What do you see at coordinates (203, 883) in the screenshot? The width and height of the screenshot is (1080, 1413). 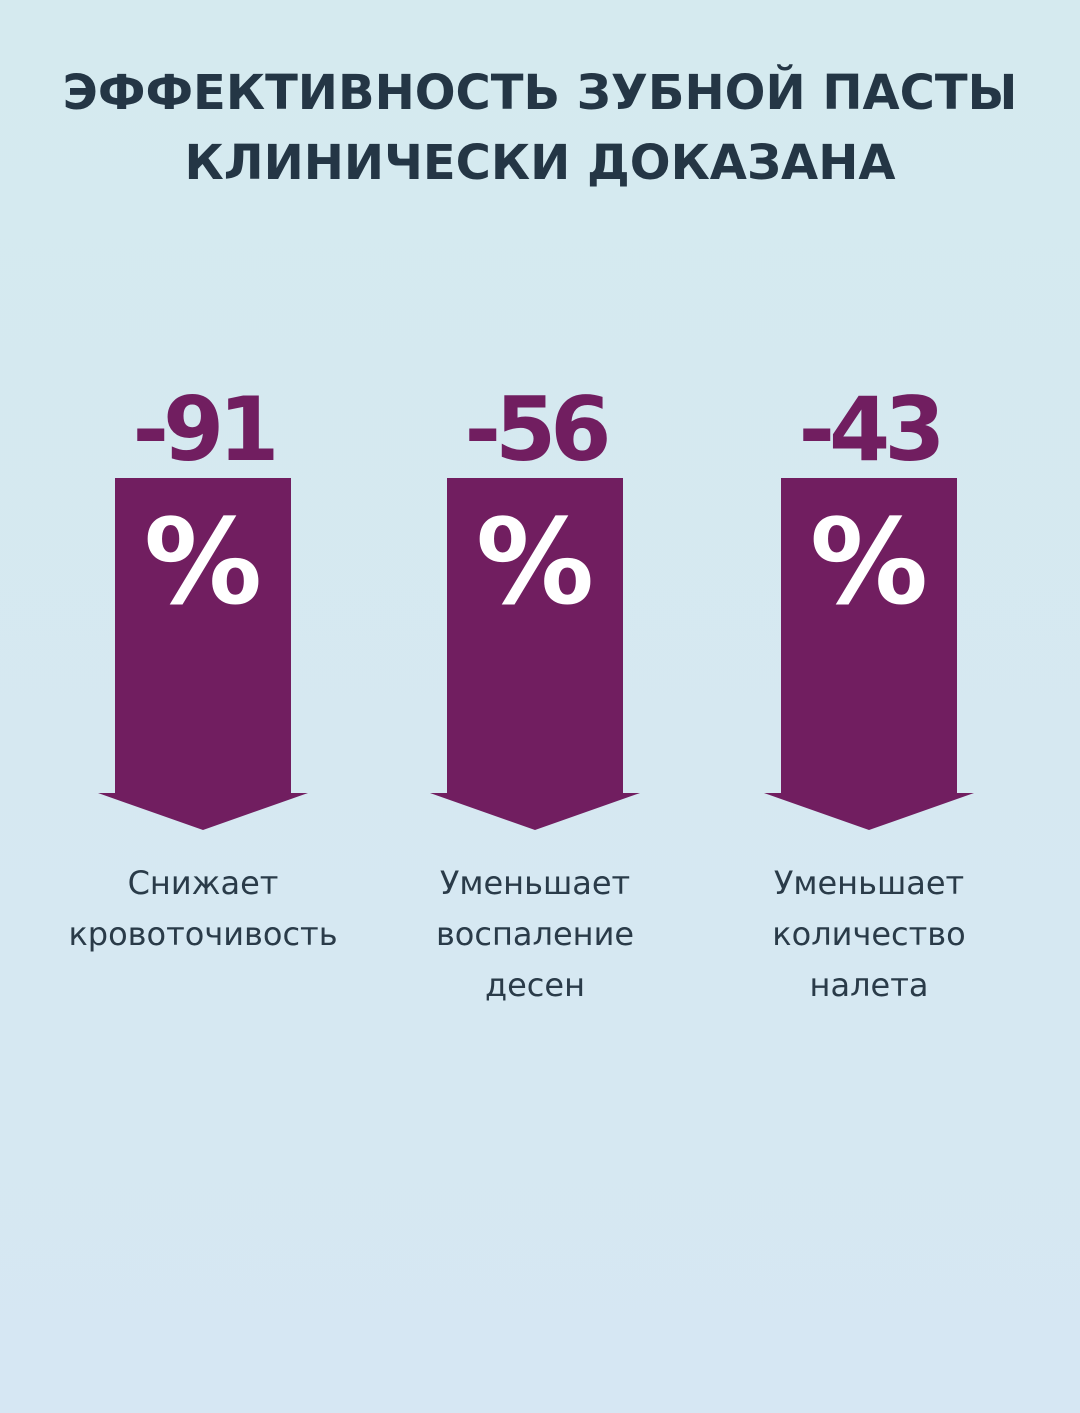 I see `caption-line: Снижает` at bounding box center [203, 883].